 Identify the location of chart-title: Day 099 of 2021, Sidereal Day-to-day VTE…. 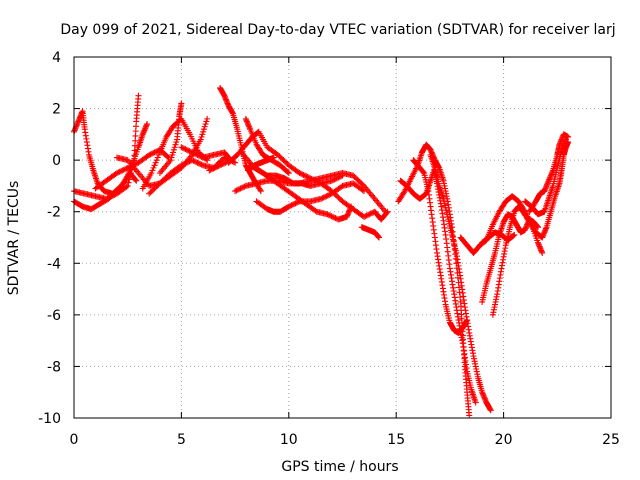
(337, 30).